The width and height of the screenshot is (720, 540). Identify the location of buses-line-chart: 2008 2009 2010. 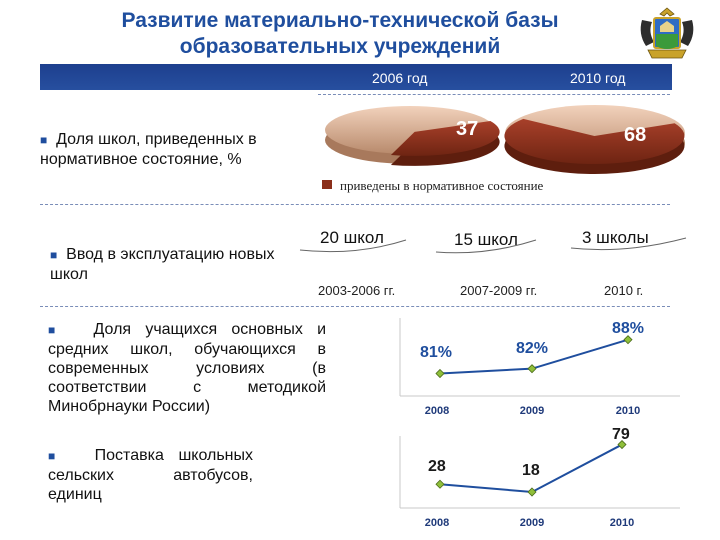
(539, 482).